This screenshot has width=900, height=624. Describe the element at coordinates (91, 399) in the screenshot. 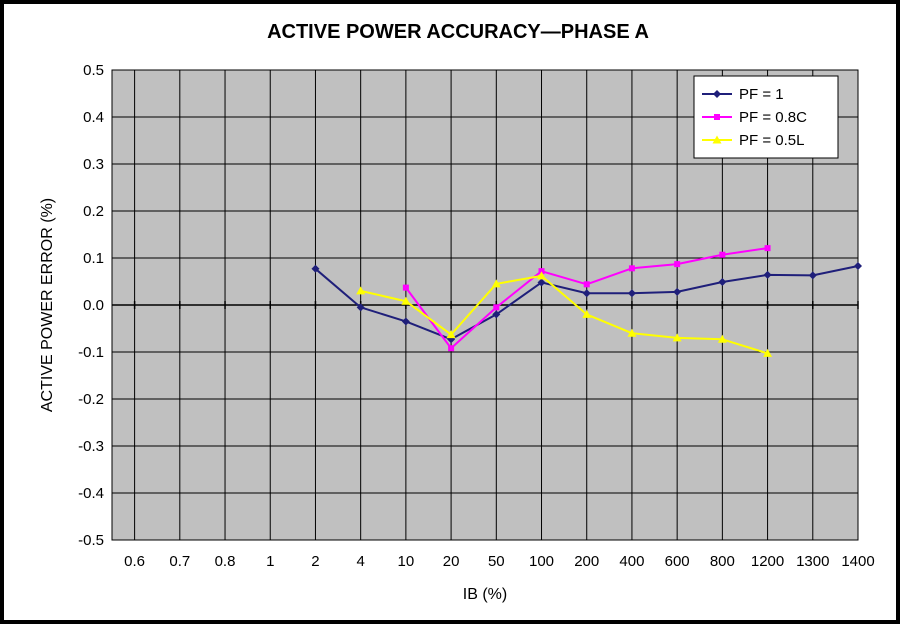

I see `y-tick-label: -0.2` at that location.